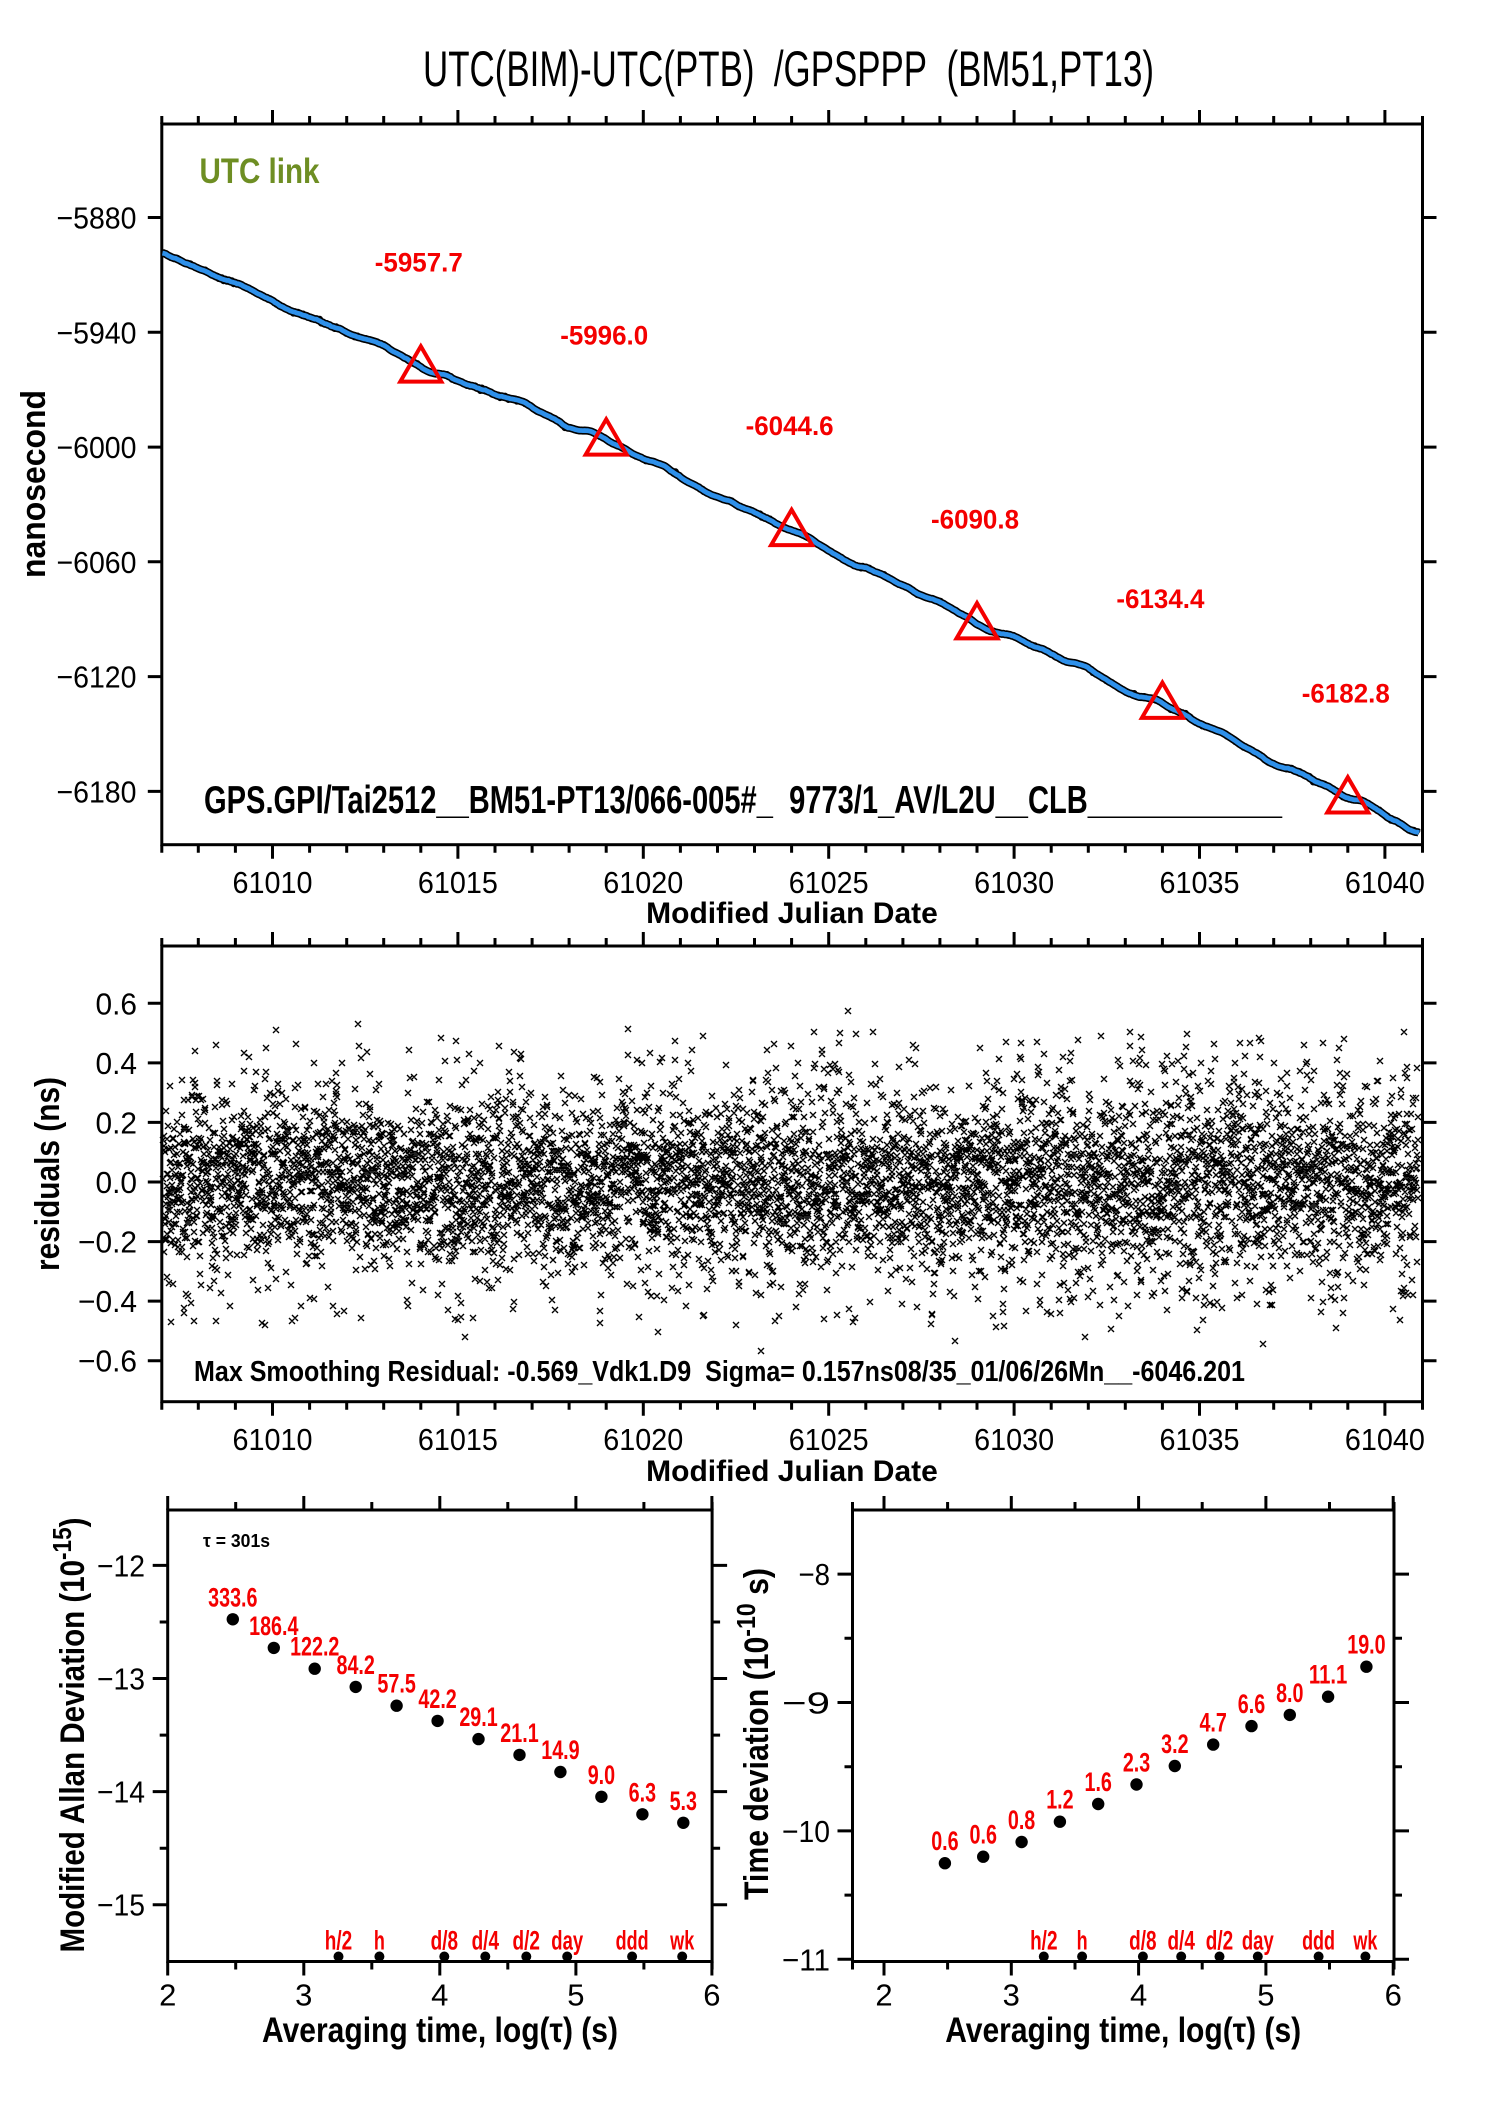 This screenshot has width=1488, height=2110. Describe the element at coordinates (478, 1717) in the screenshot. I see `svg-text: 29.1` at that location.